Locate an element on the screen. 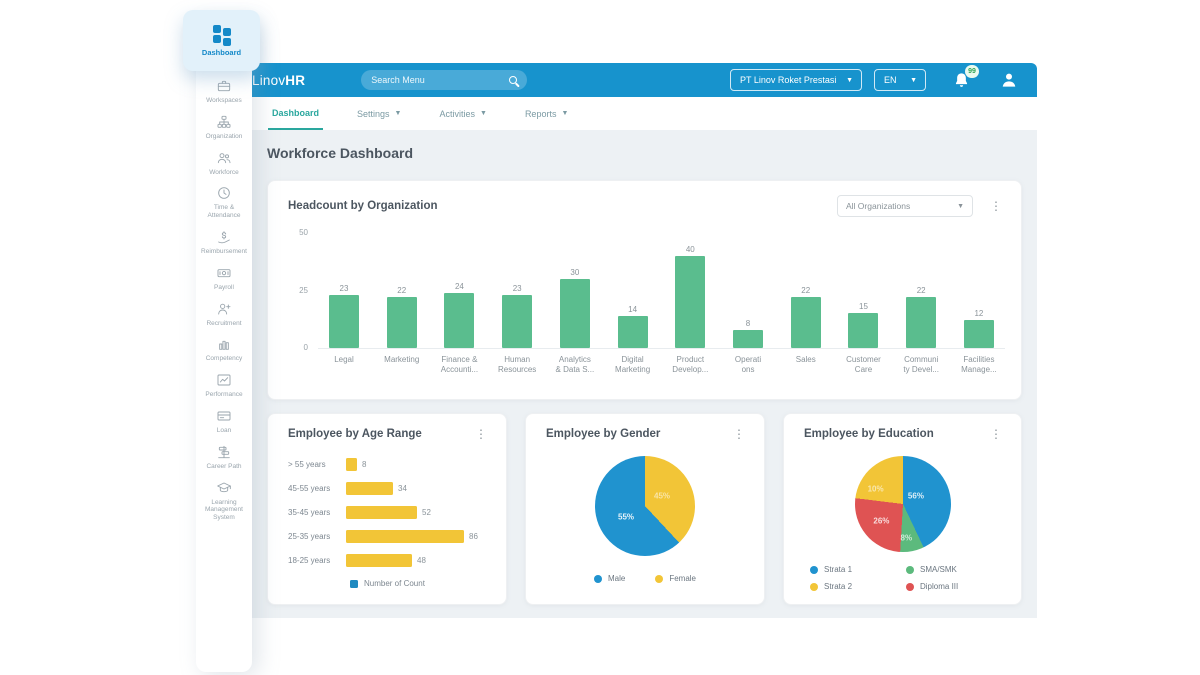 The image size is (1200, 675). sidebar-item-time-attendance: Time & Attendance is located at coordinates (224, 202).